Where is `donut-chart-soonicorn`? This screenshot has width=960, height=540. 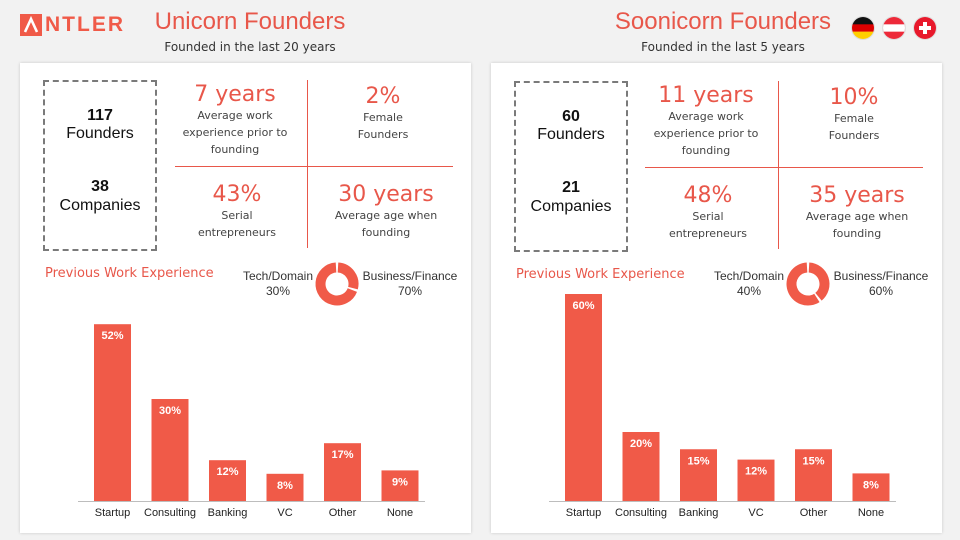
donut-chart-soonicorn is located at coordinates (808, 284).